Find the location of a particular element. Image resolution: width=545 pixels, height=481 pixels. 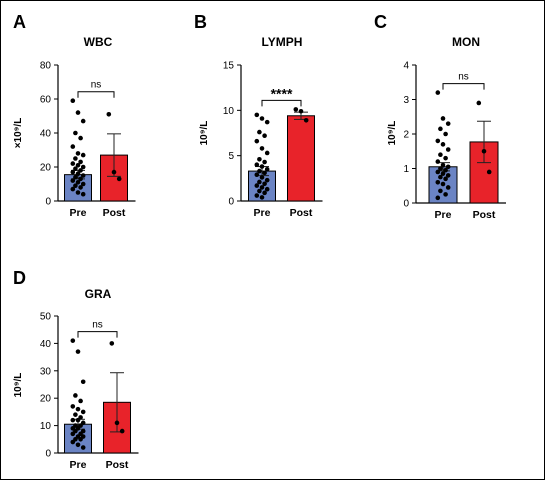

y-tick-label: 20 is located at coordinates (46, 168).